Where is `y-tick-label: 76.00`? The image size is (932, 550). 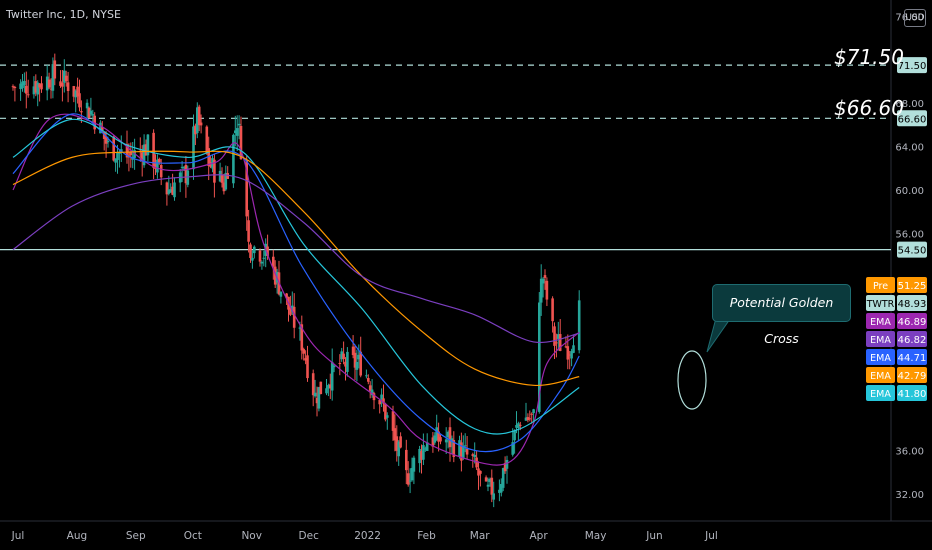
y-tick-label: 76.00 is located at coordinates (909, 17).